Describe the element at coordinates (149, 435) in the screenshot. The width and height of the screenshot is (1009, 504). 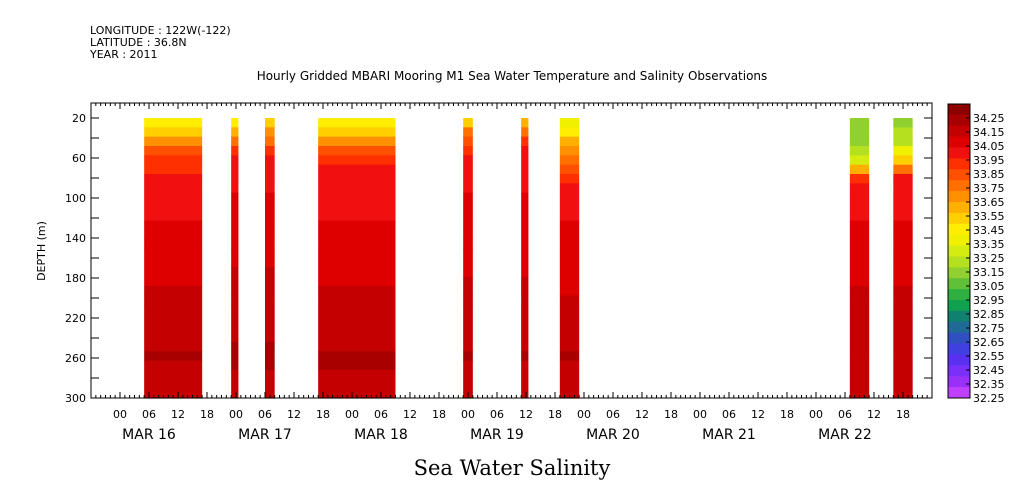
I see `x-date-label: MAR 16` at that location.